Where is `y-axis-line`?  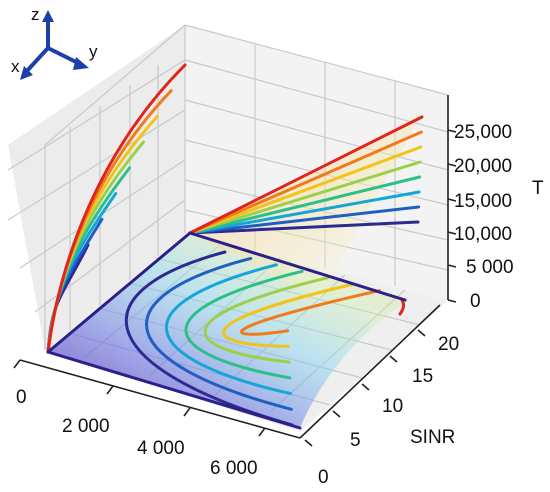 y-axis-line is located at coordinates (370, 371).